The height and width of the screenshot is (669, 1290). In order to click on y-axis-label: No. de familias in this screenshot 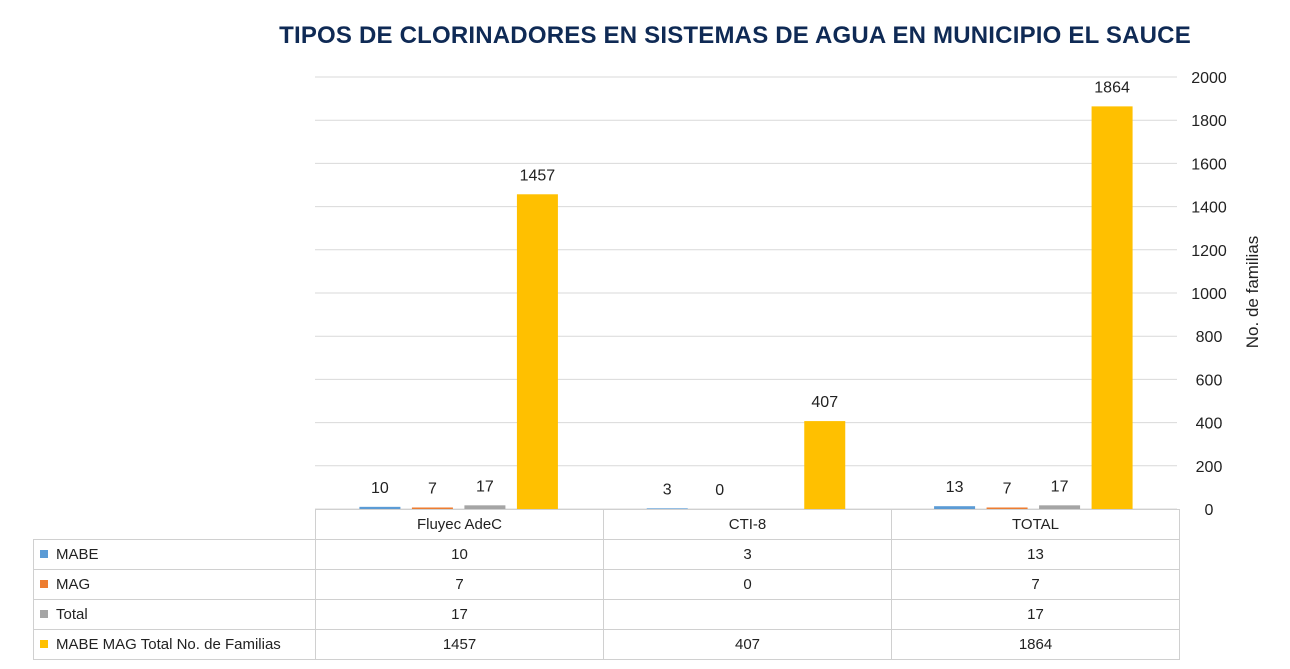, I will do `click(1252, 292)`.